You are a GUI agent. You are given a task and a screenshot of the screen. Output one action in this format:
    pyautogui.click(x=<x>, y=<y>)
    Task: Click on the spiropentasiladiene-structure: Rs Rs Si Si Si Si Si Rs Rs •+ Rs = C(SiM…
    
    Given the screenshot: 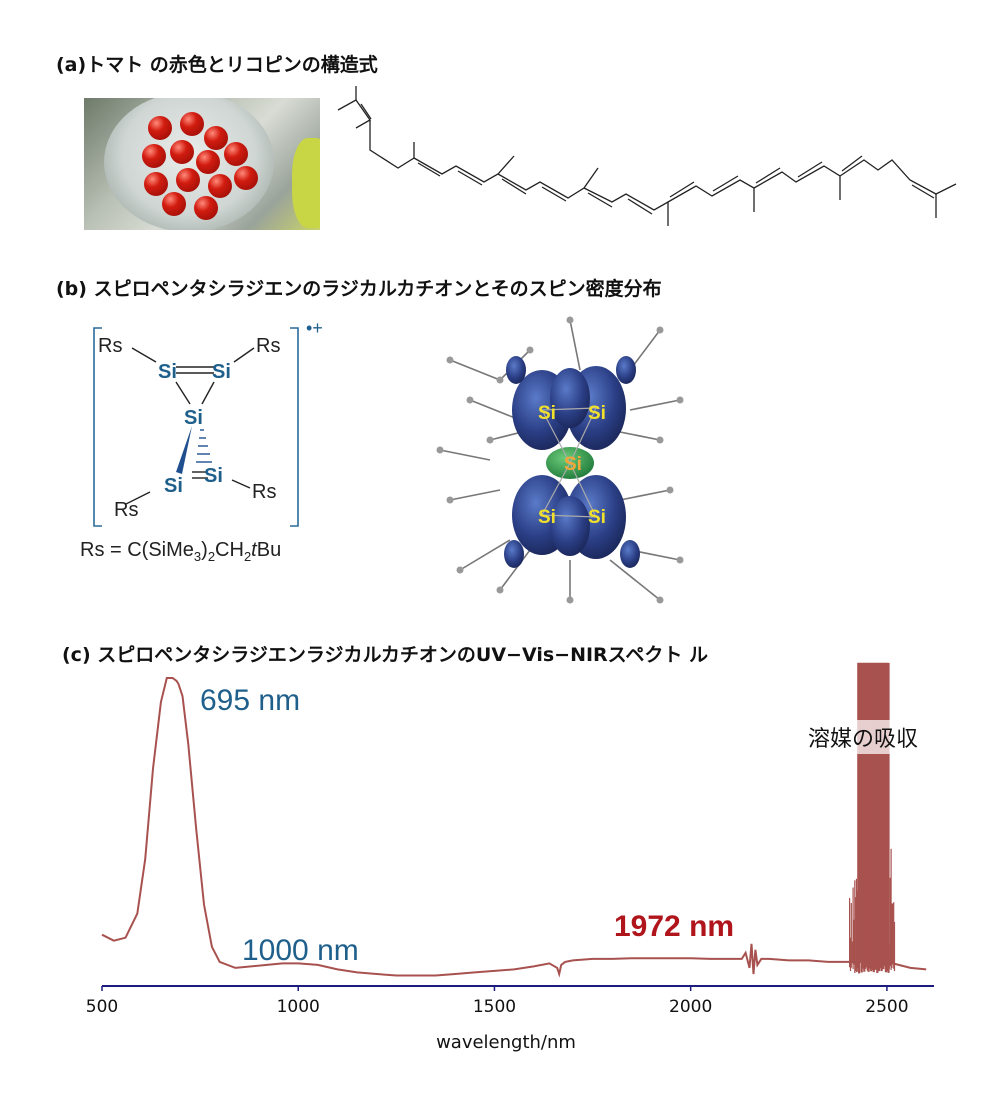 What is the action you would take?
    pyautogui.click(x=201, y=441)
    